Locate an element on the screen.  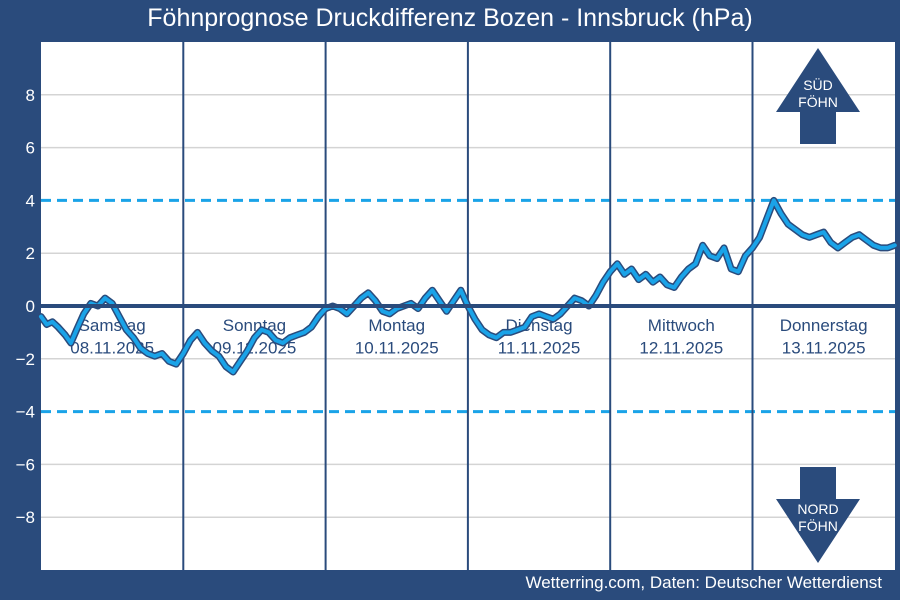
y-tick-label: −2 is located at coordinates (25, 359).